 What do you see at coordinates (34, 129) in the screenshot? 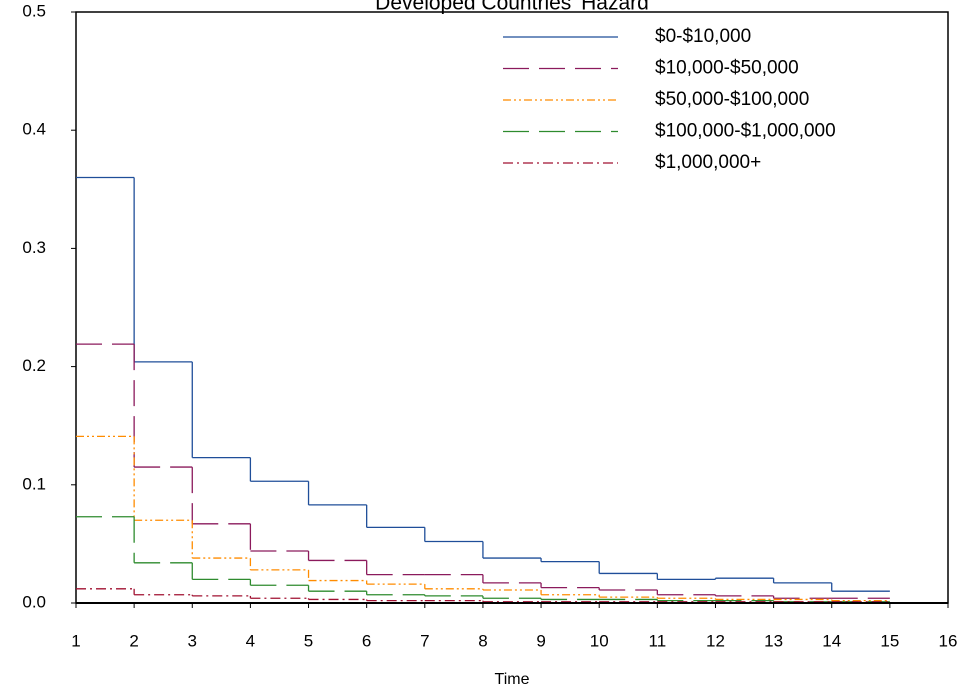
I see `y-tick-label: 0.4` at bounding box center [34, 129].